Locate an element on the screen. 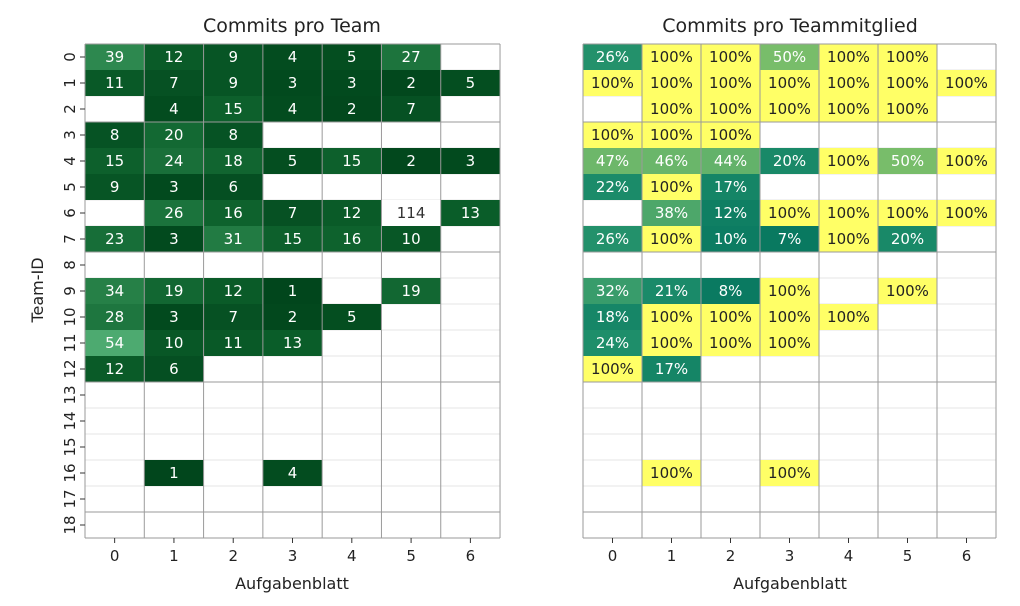  left-y-tick-label: 12 is located at coordinates (70, 368).